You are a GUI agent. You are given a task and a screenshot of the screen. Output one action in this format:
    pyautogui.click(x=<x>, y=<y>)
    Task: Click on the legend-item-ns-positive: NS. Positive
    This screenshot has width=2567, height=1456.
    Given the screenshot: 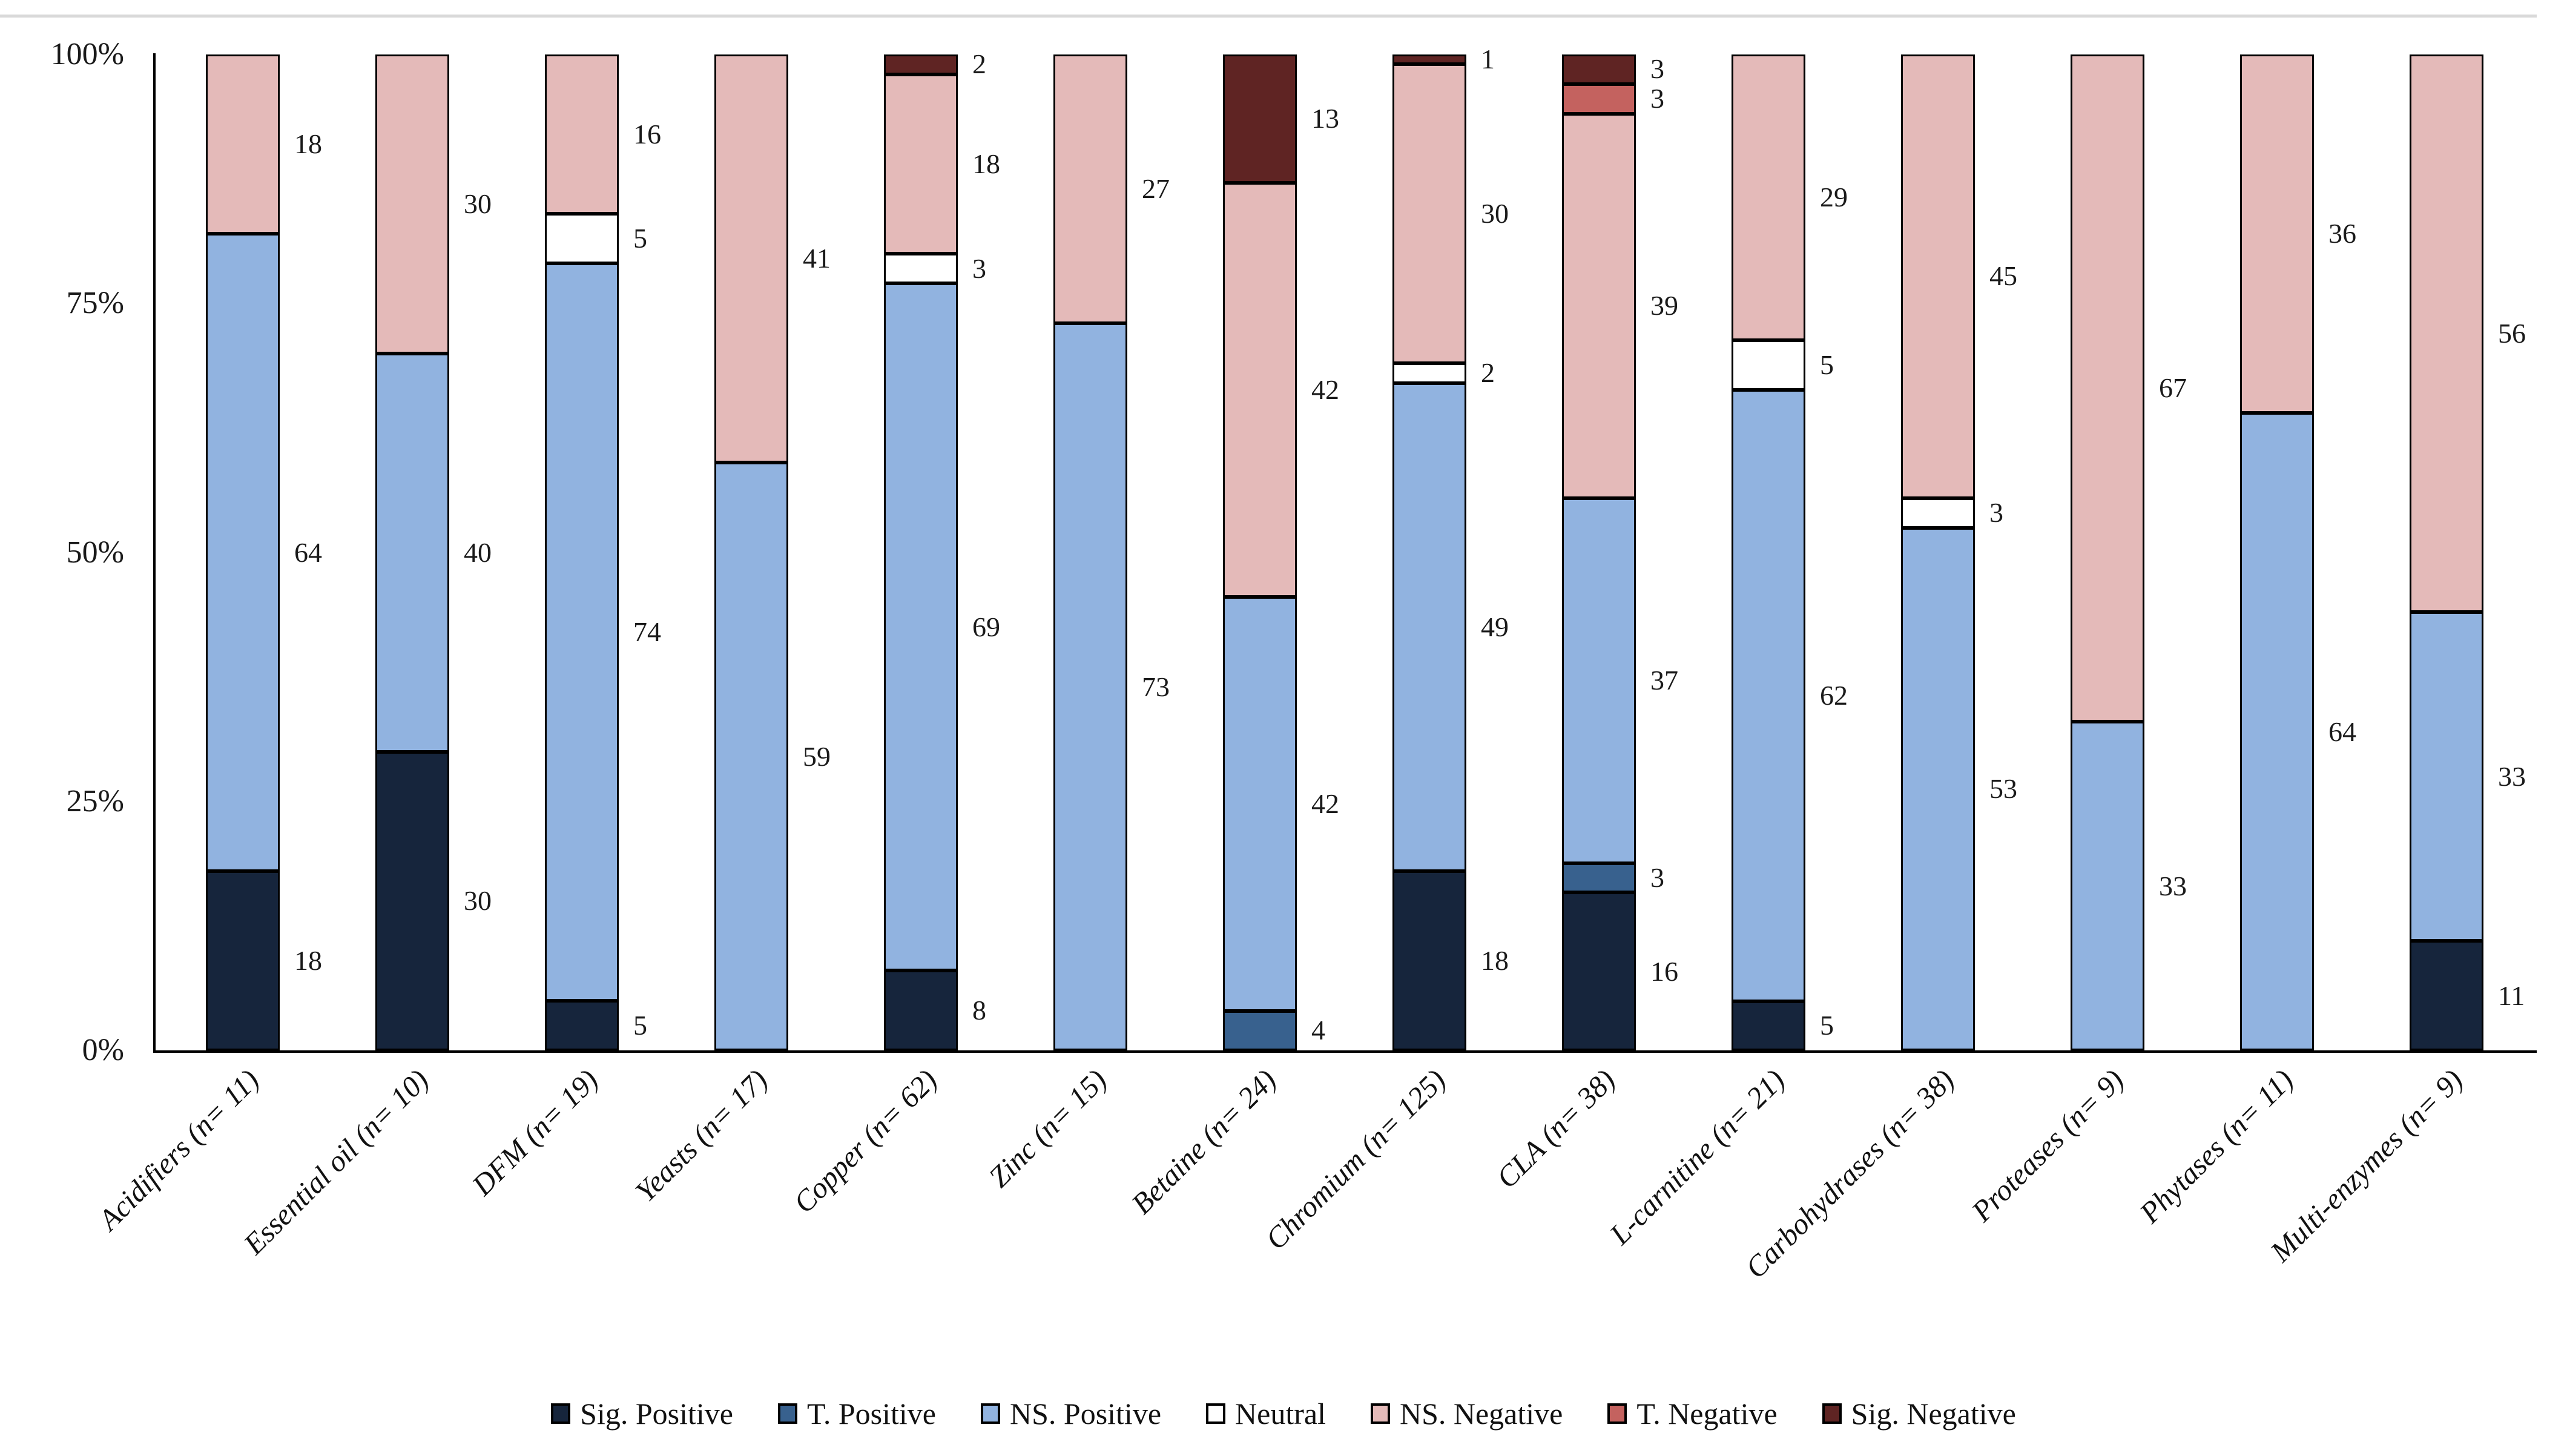 What is the action you would take?
    pyautogui.click(x=1071, y=1414)
    